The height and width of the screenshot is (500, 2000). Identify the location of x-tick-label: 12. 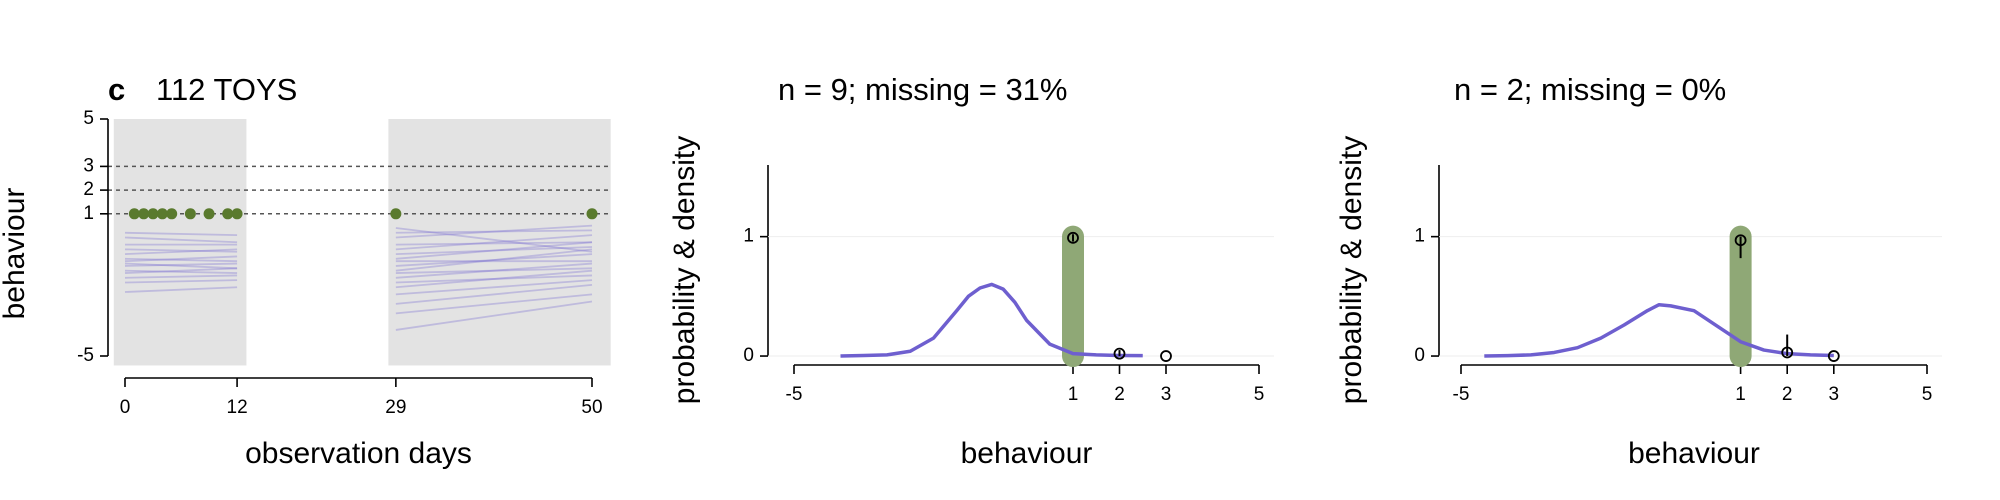
(237, 407).